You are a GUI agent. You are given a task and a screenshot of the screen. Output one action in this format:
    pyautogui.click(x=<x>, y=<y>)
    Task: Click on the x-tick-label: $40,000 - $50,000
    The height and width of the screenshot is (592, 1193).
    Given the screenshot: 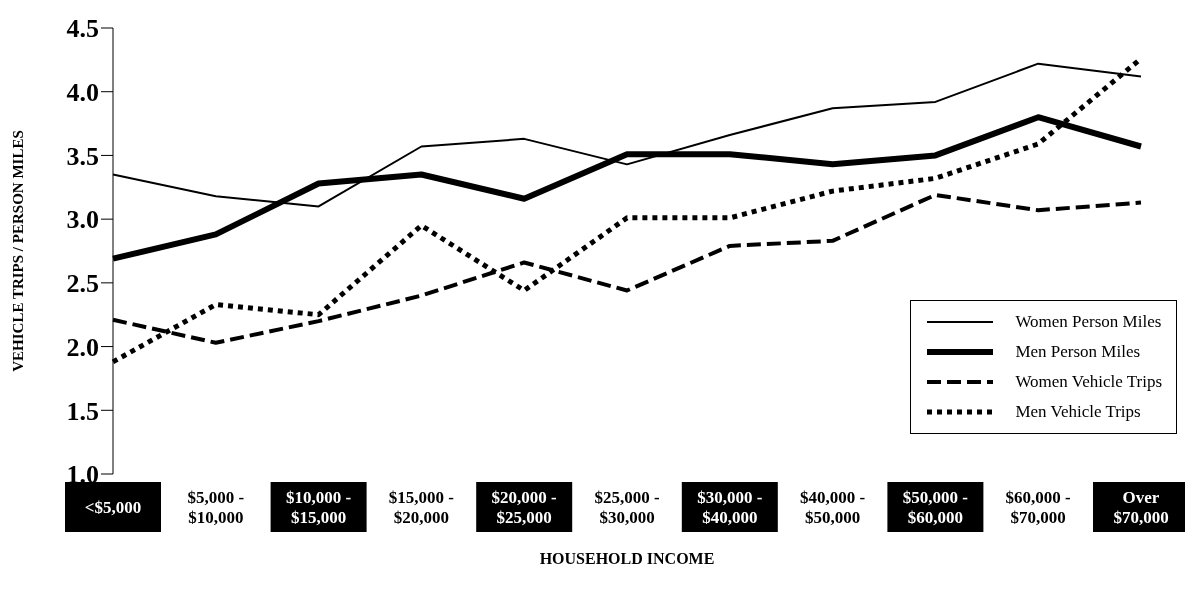 What is the action you would take?
    pyautogui.click(x=833, y=507)
    